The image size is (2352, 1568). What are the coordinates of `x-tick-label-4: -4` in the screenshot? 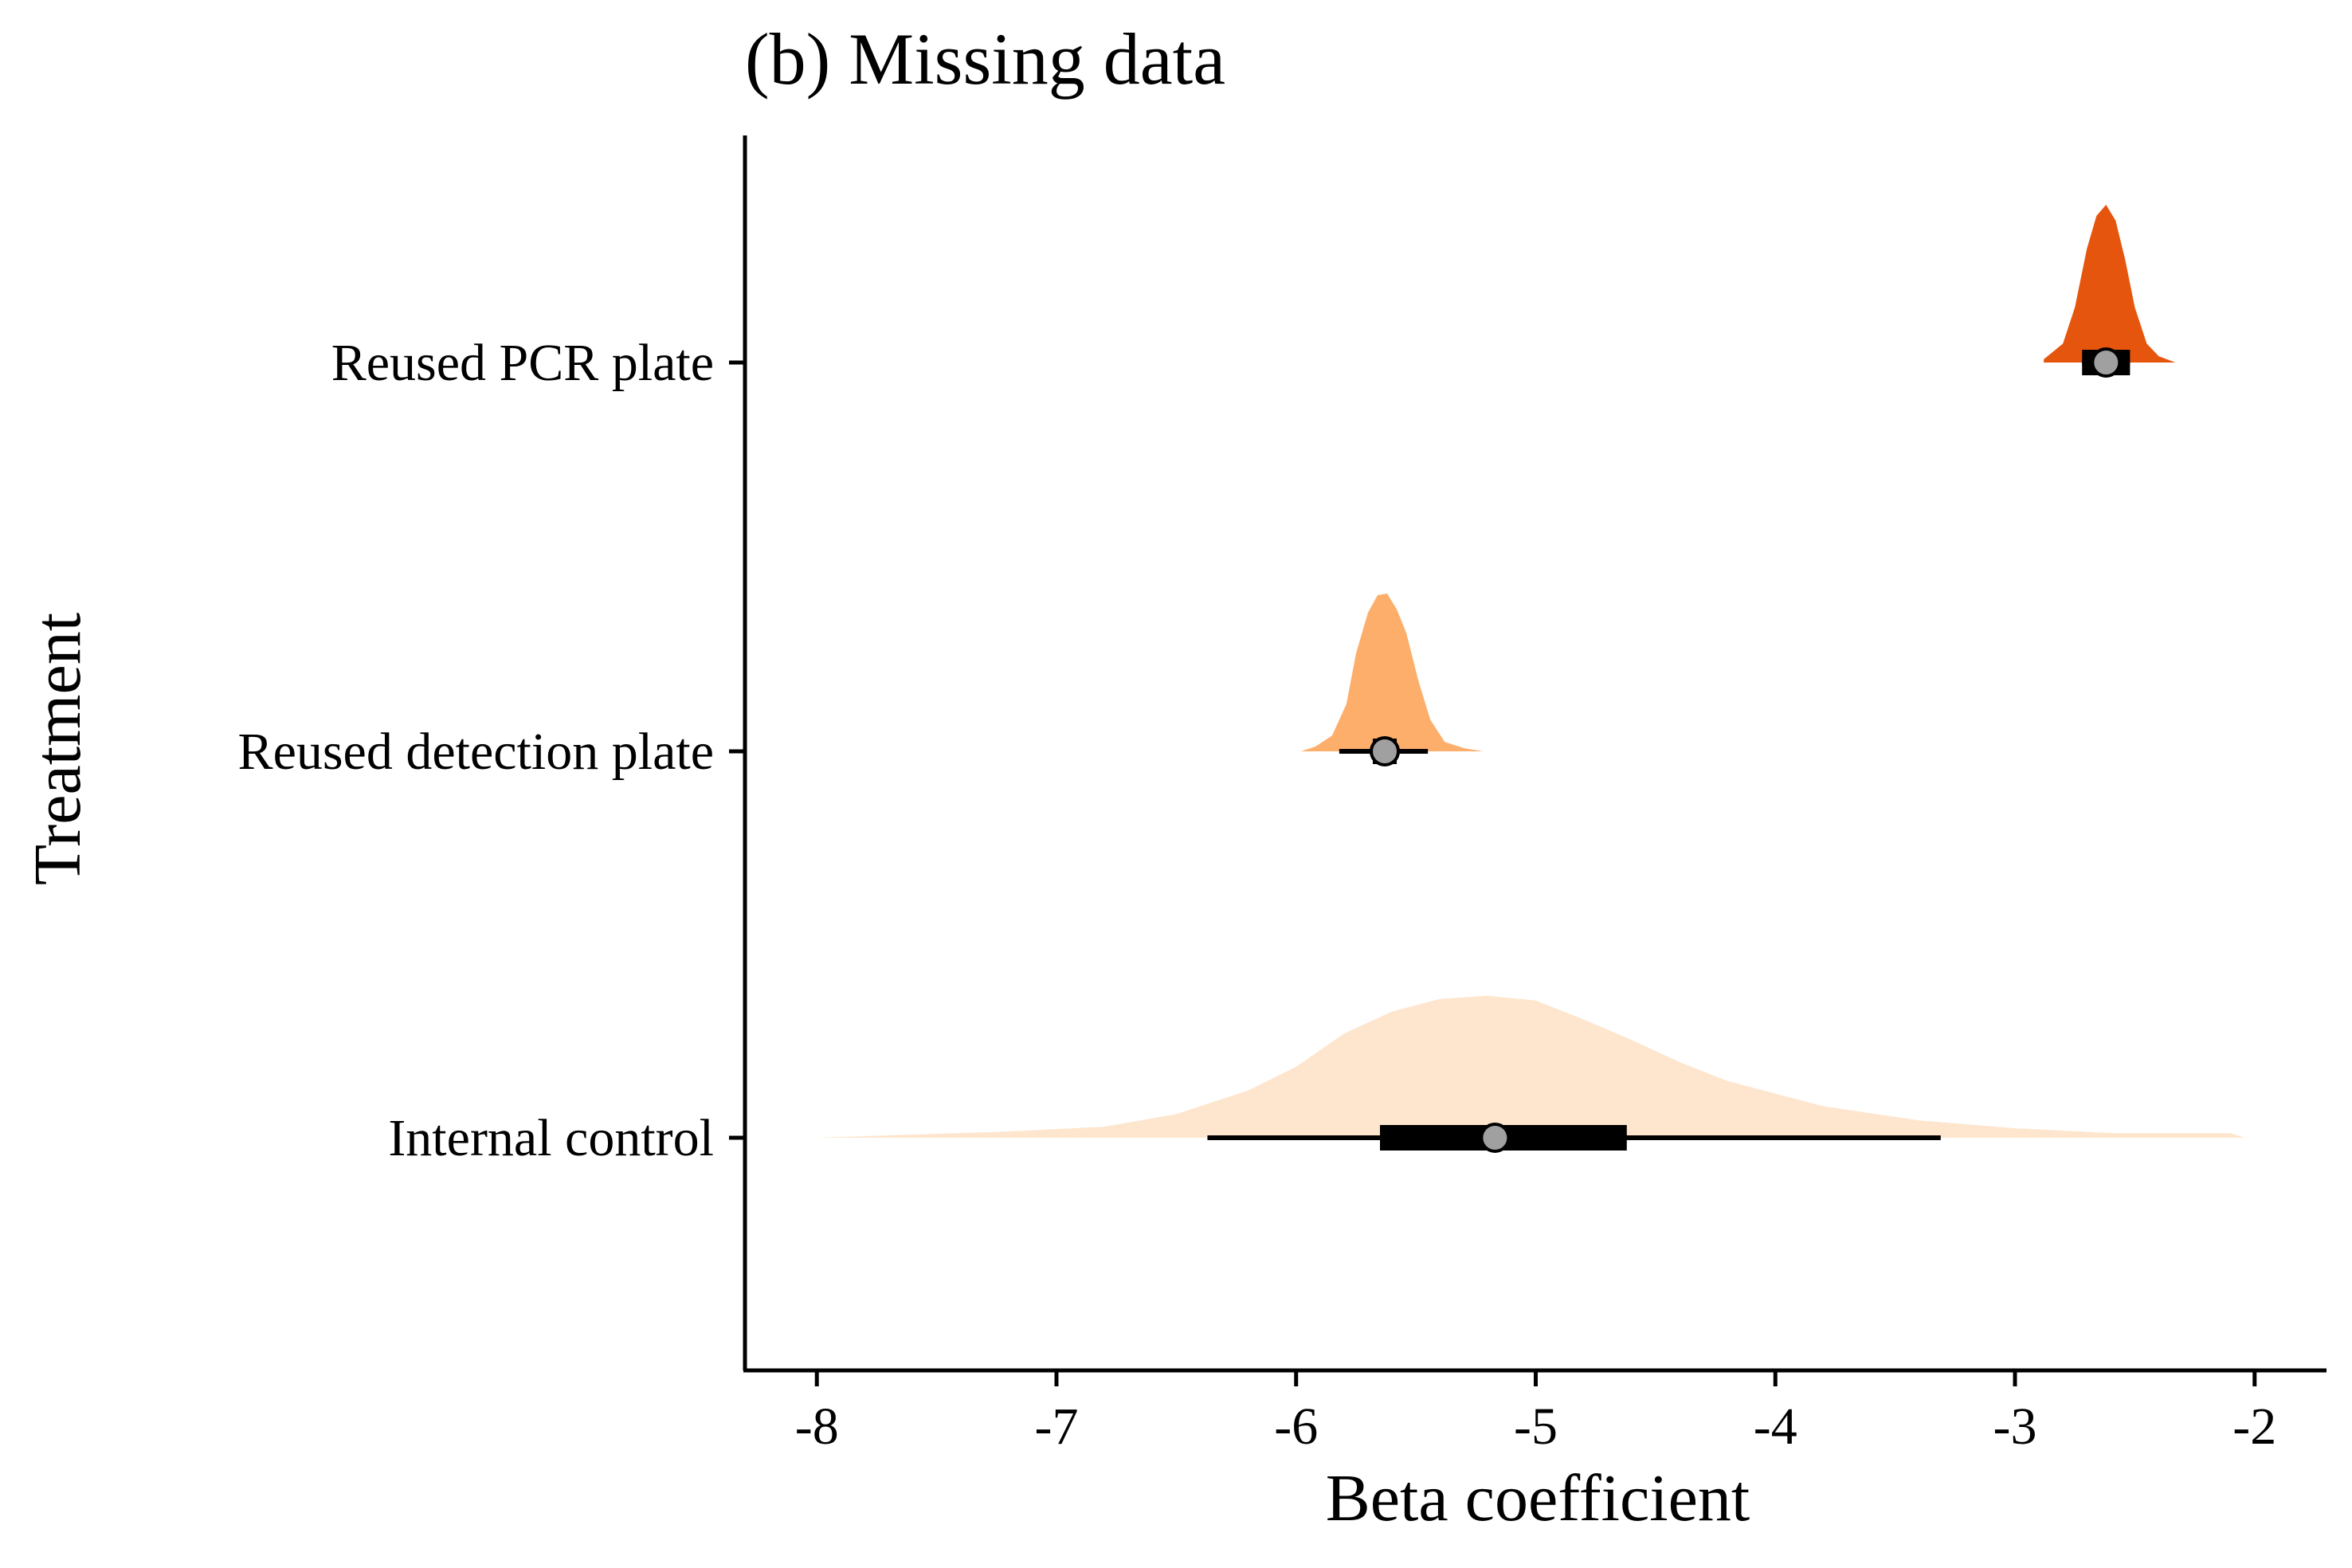 It's located at (1775, 1426).